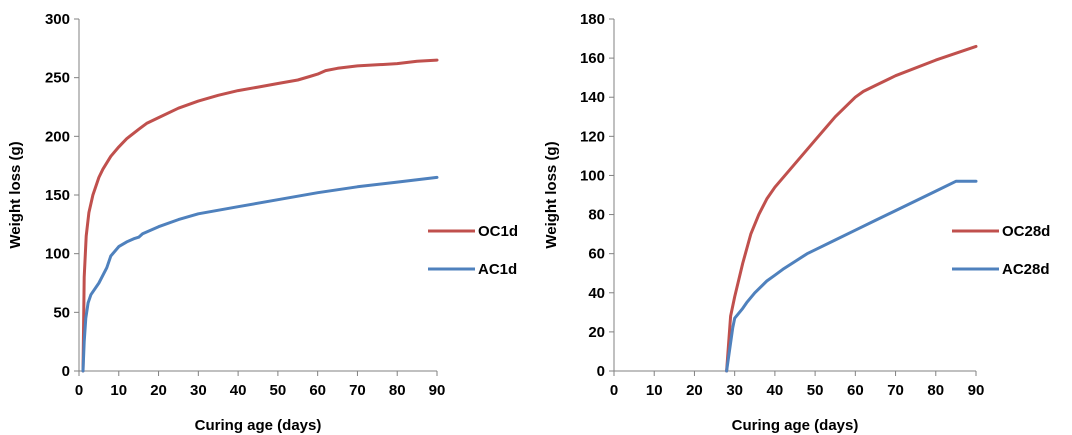 The image size is (1072, 435). I want to click on y-tick-label: 80, so click(596, 215).